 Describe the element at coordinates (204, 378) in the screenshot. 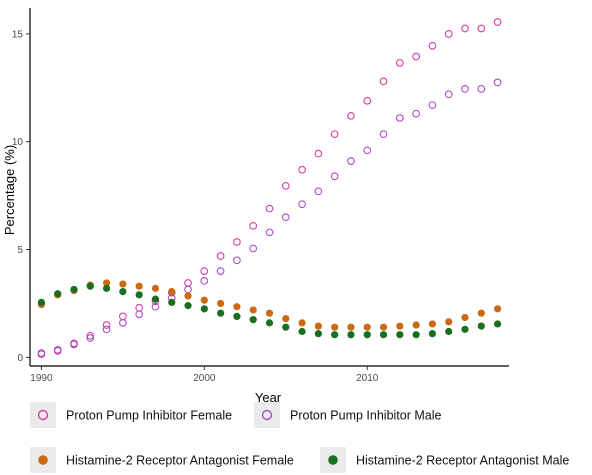

I see `x-tick-label: 2000` at that location.